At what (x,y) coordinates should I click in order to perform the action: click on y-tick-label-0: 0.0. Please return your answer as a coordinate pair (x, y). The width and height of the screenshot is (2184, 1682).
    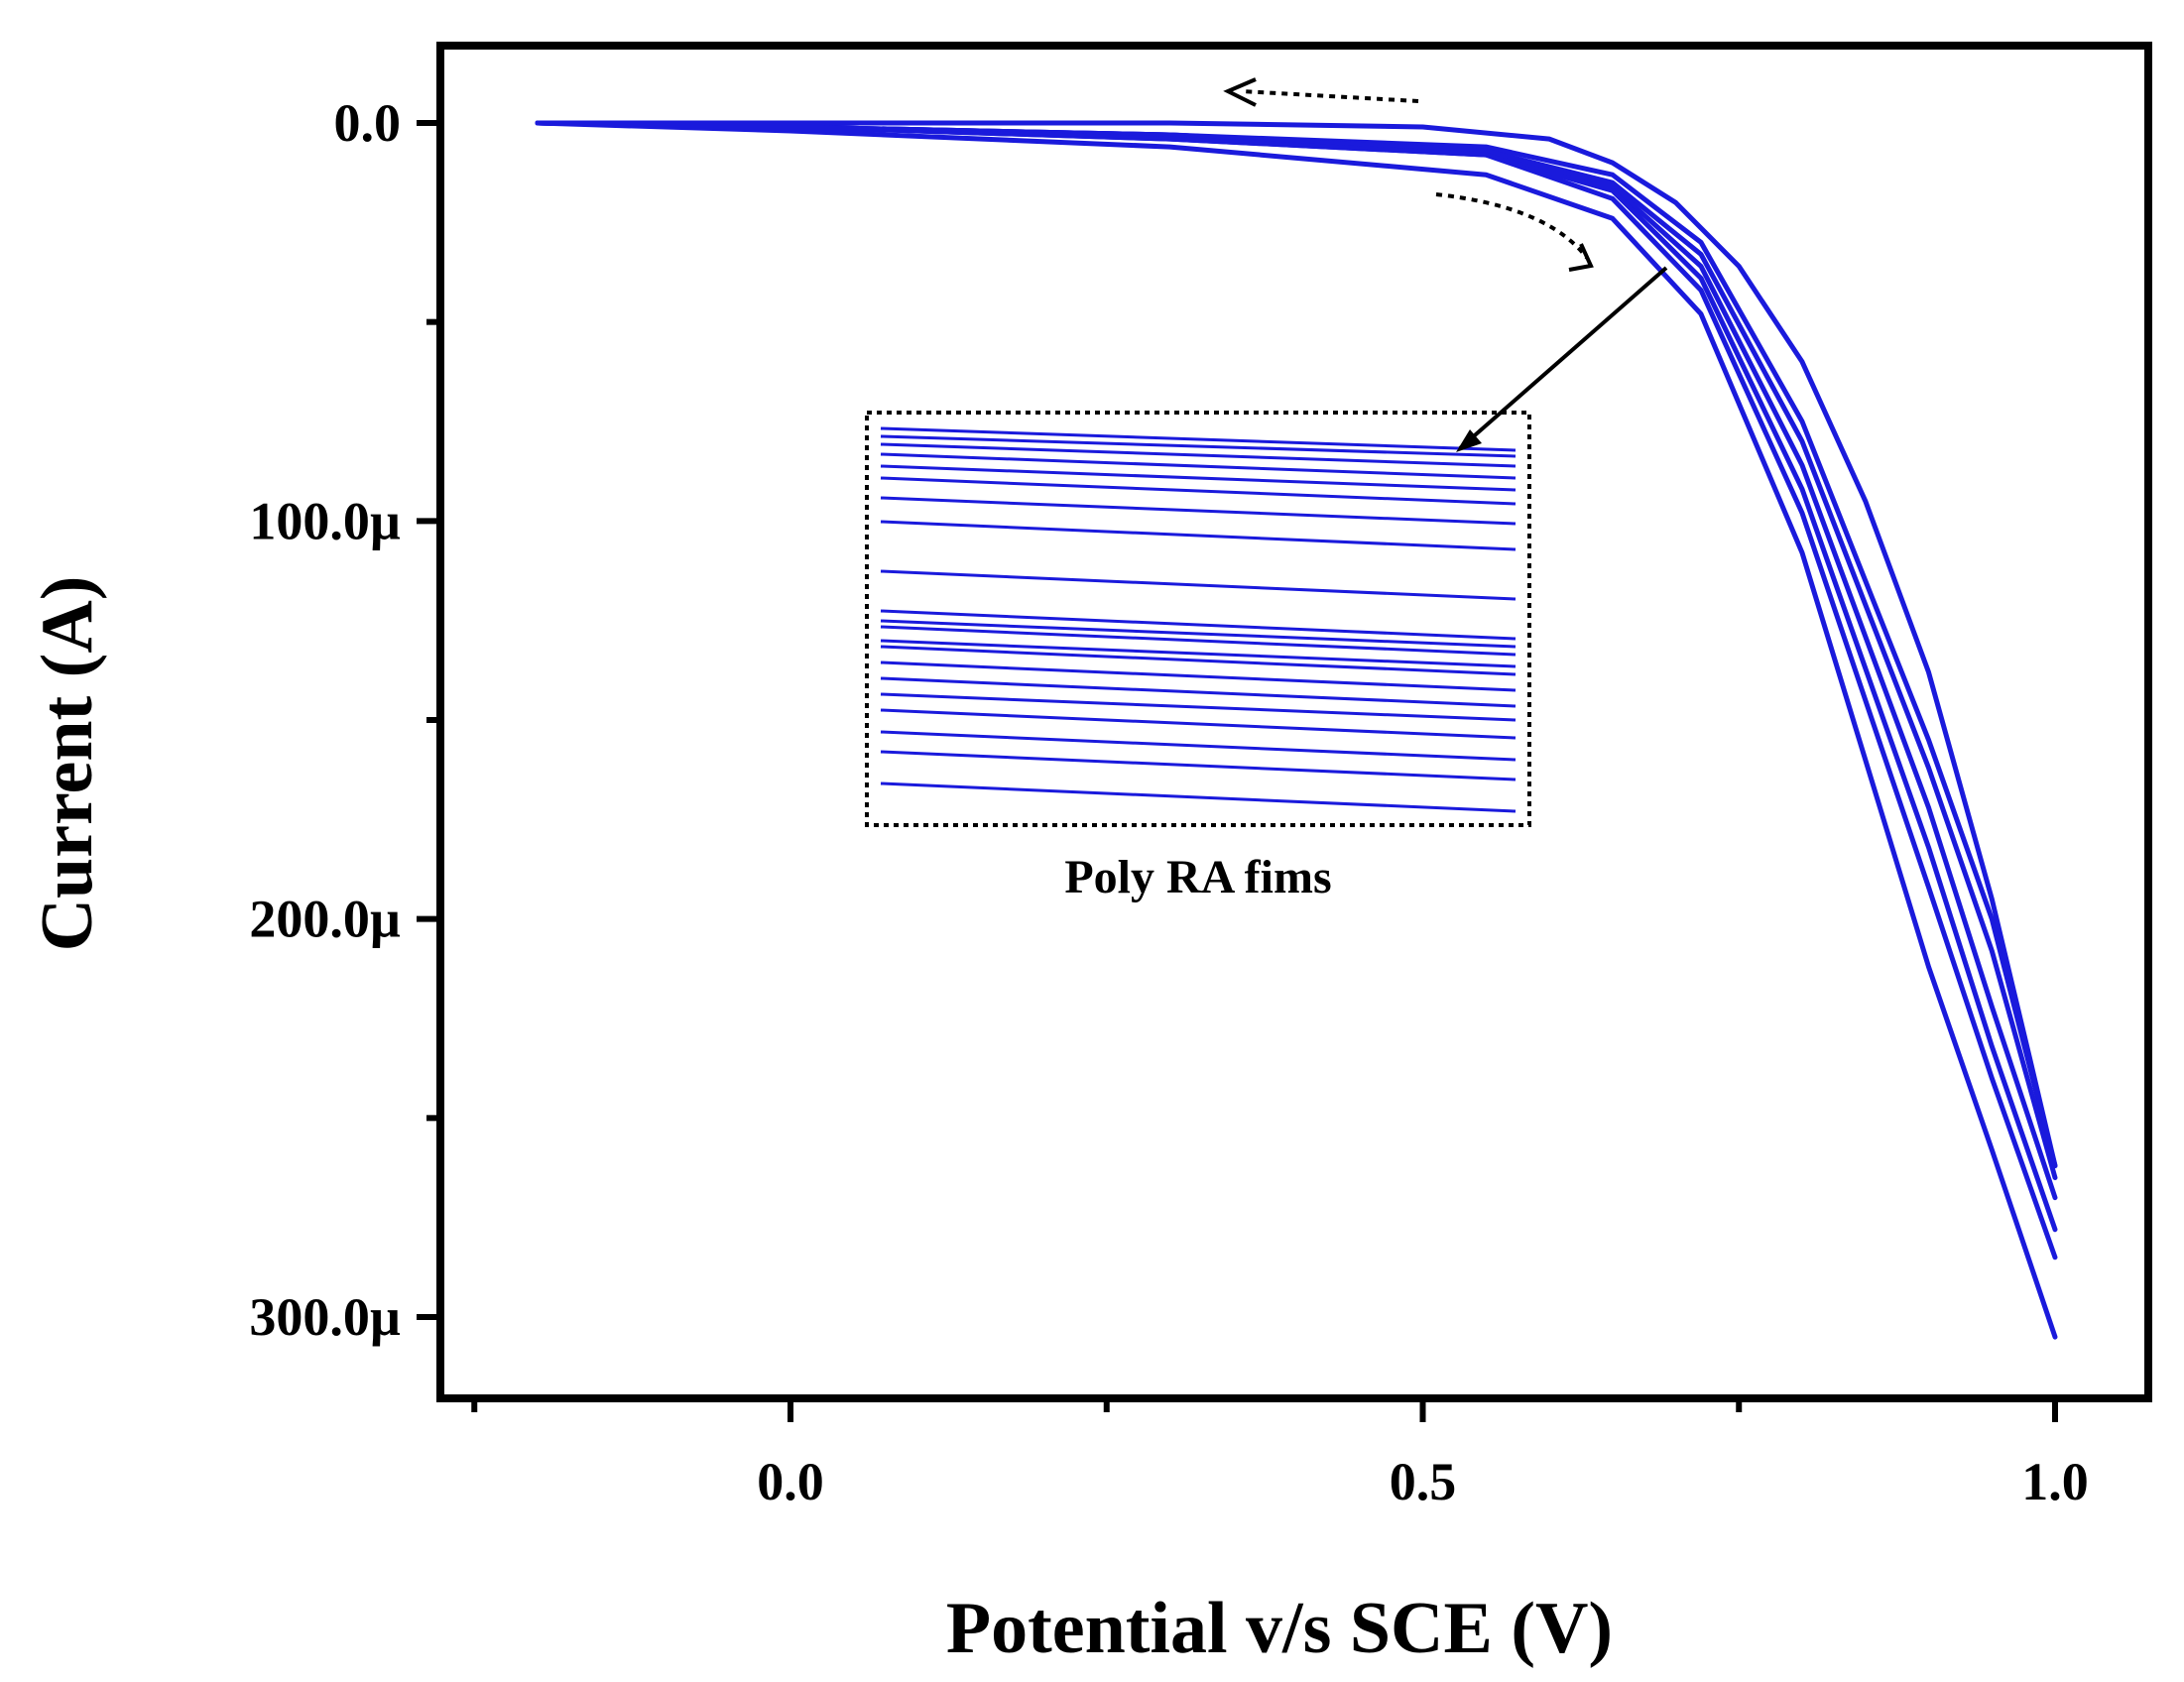
    Looking at the image, I should click on (368, 123).